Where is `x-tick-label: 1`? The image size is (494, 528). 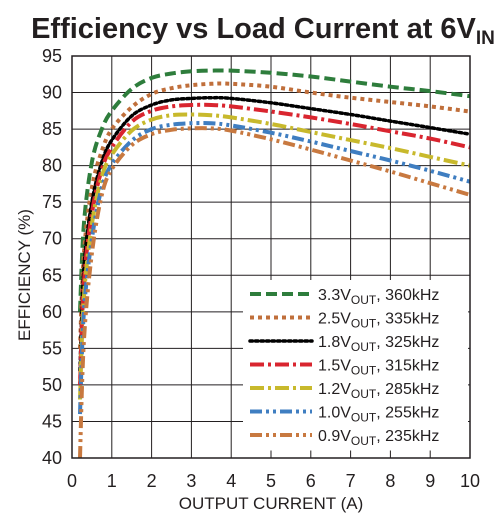 x-tick-label: 1 is located at coordinates (112, 481).